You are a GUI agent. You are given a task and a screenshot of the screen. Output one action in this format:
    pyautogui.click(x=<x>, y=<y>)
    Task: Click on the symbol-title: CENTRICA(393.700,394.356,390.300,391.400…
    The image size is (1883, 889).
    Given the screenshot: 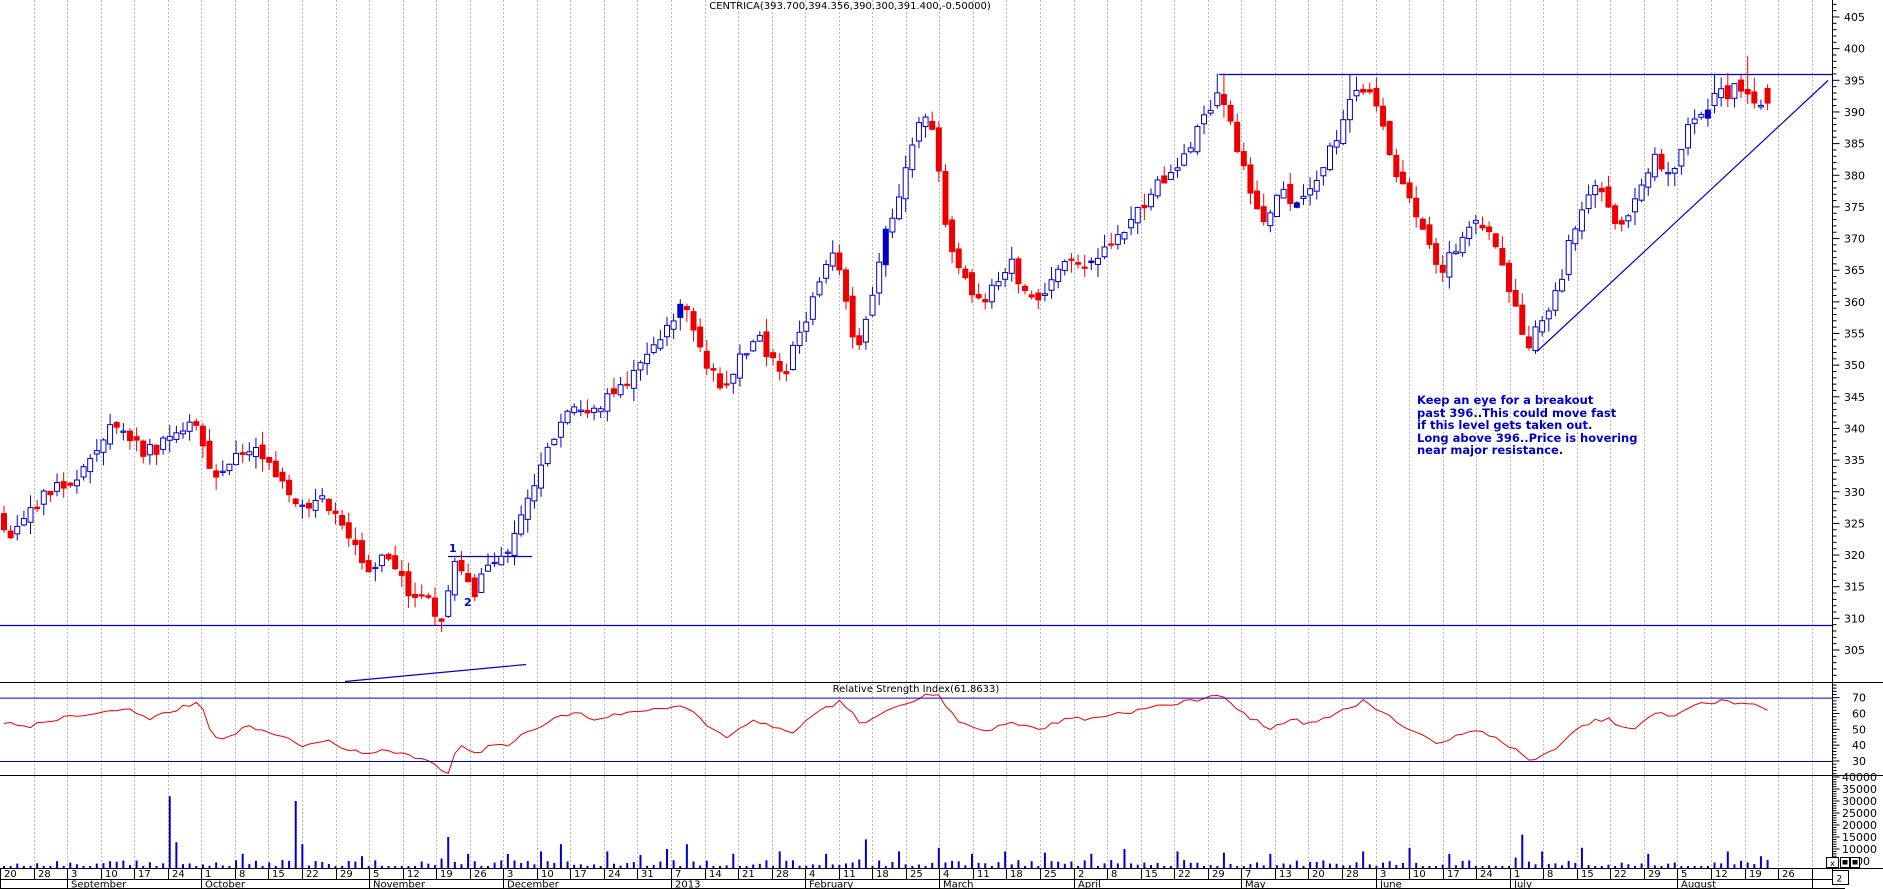 What is the action you would take?
    pyautogui.click(x=850, y=6)
    